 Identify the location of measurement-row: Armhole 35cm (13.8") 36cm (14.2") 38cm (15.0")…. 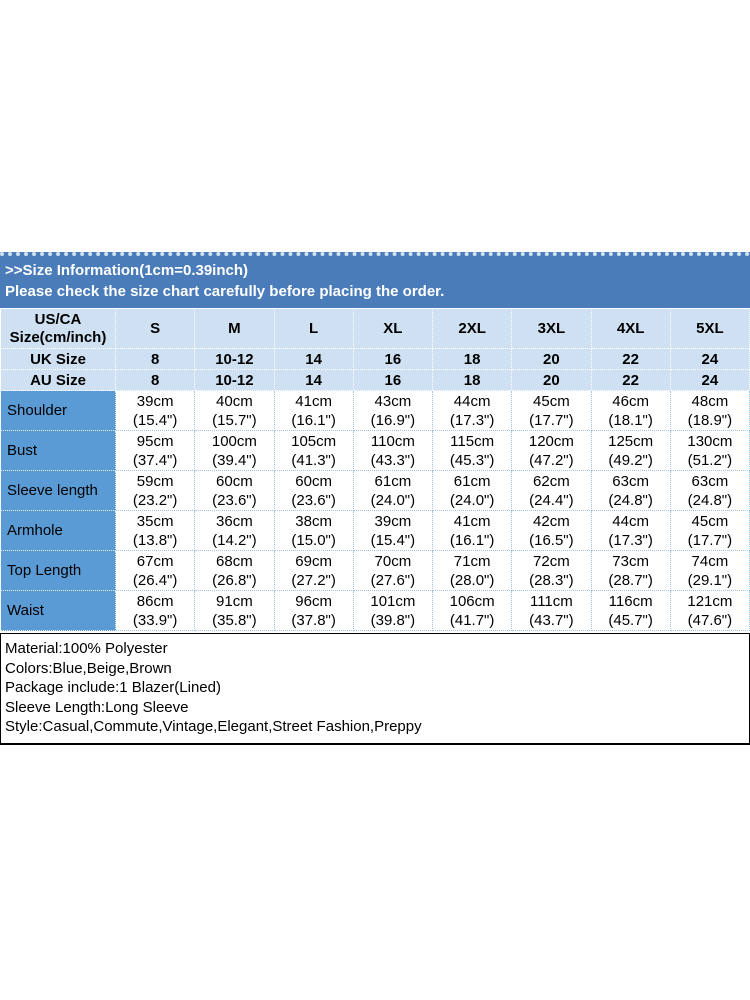
(375, 530).